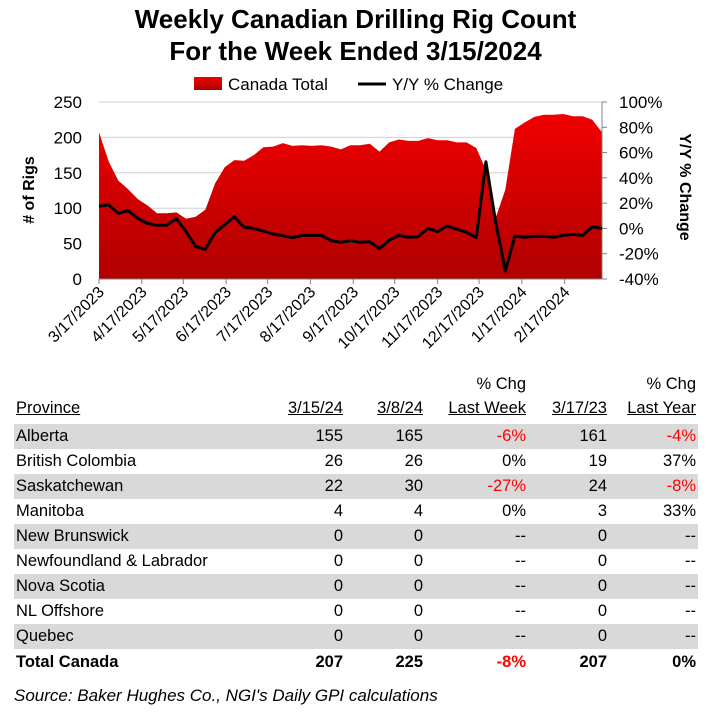  What do you see at coordinates (72, 244) in the screenshot?
I see `y-tick-label: 50` at bounding box center [72, 244].